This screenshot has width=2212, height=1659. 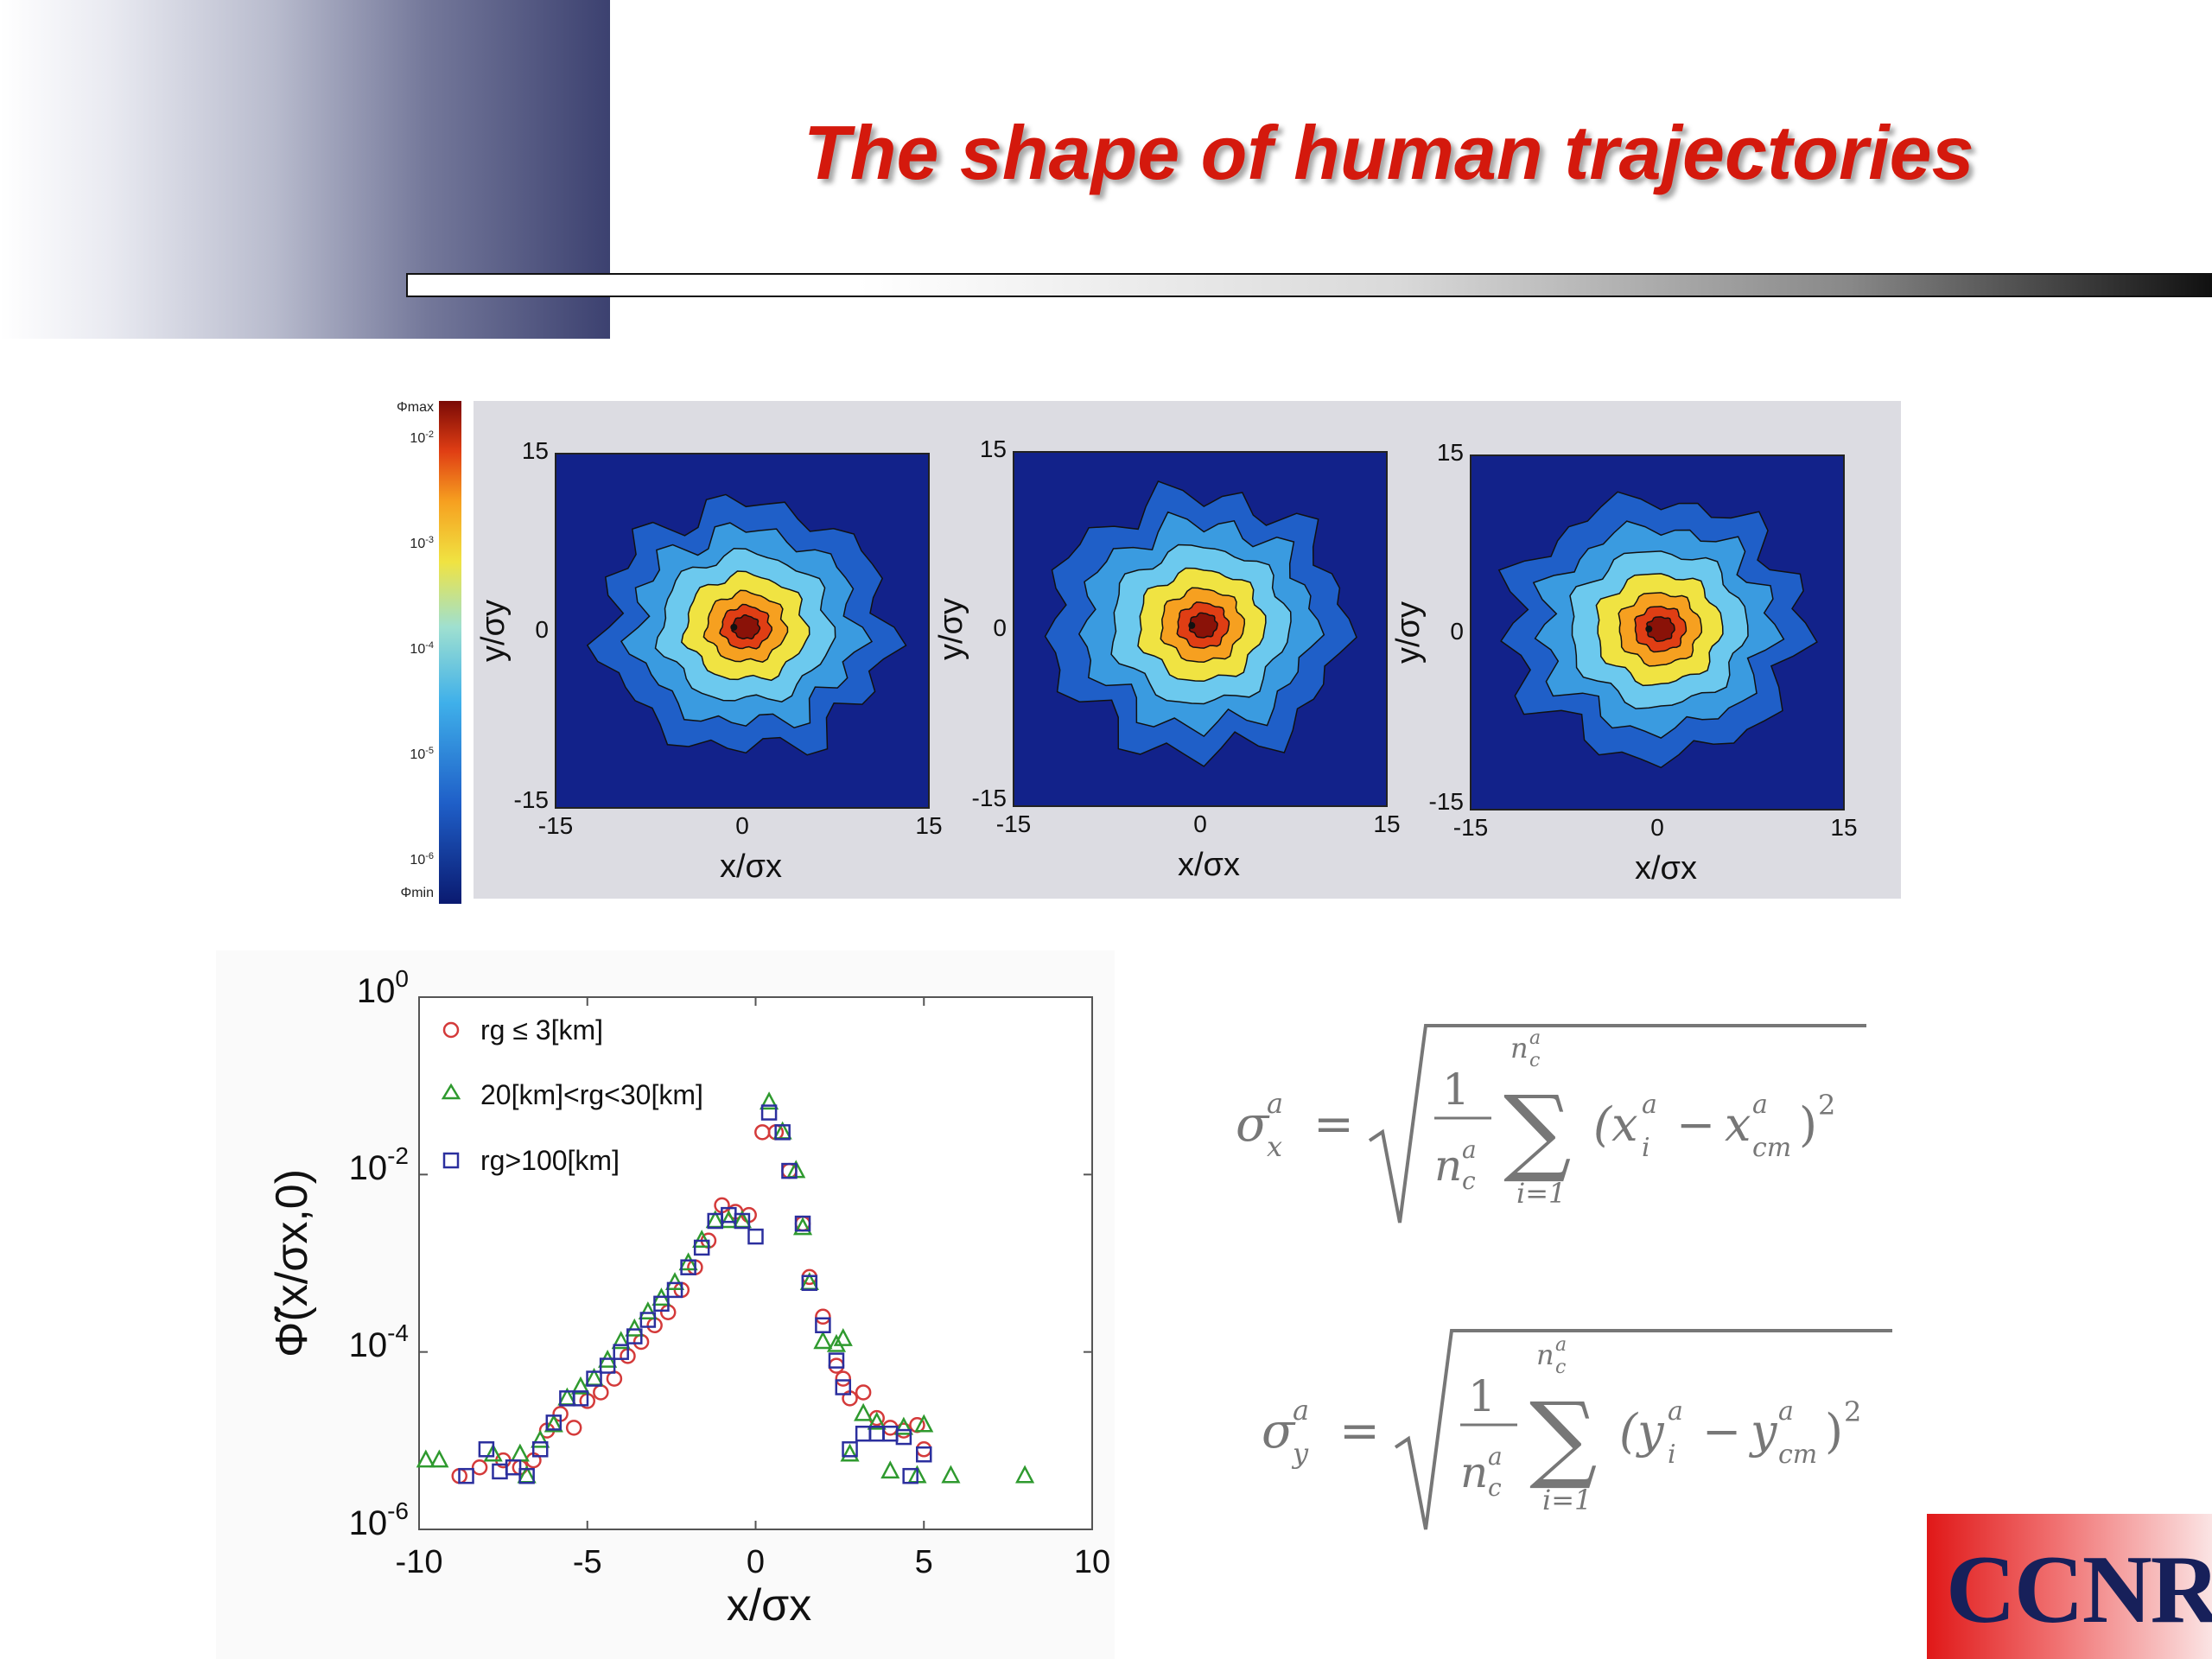 I want to click on y-tick-label: 10⁻⁴, so click(x=379, y=1341).